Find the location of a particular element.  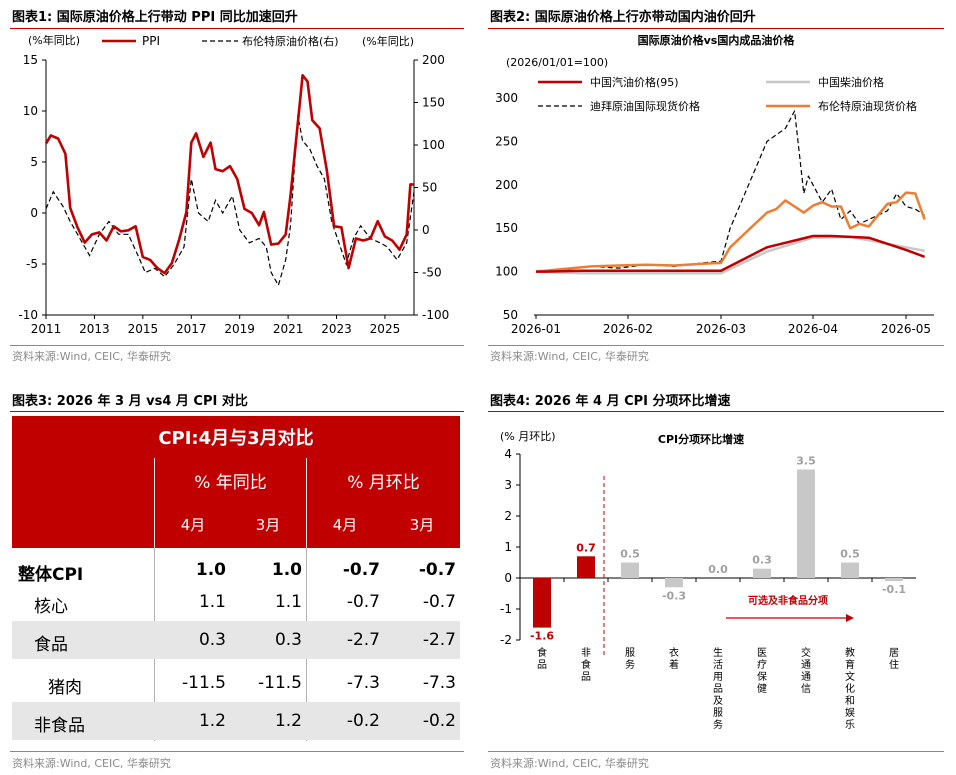

row-label: 猪肉 is located at coordinates (65, 688).